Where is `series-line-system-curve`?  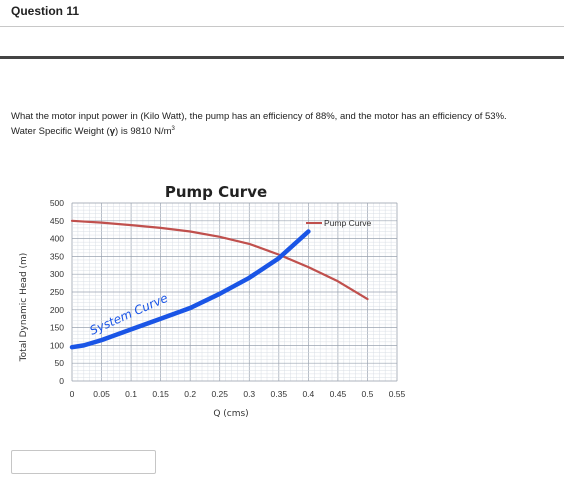 series-line-system-curve is located at coordinates (190, 289).